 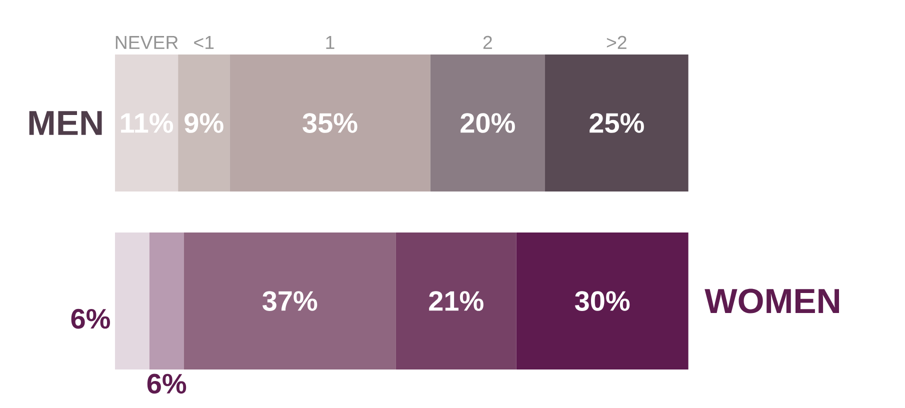 I want to click on series-label: 1, so click(x=330, y=42).